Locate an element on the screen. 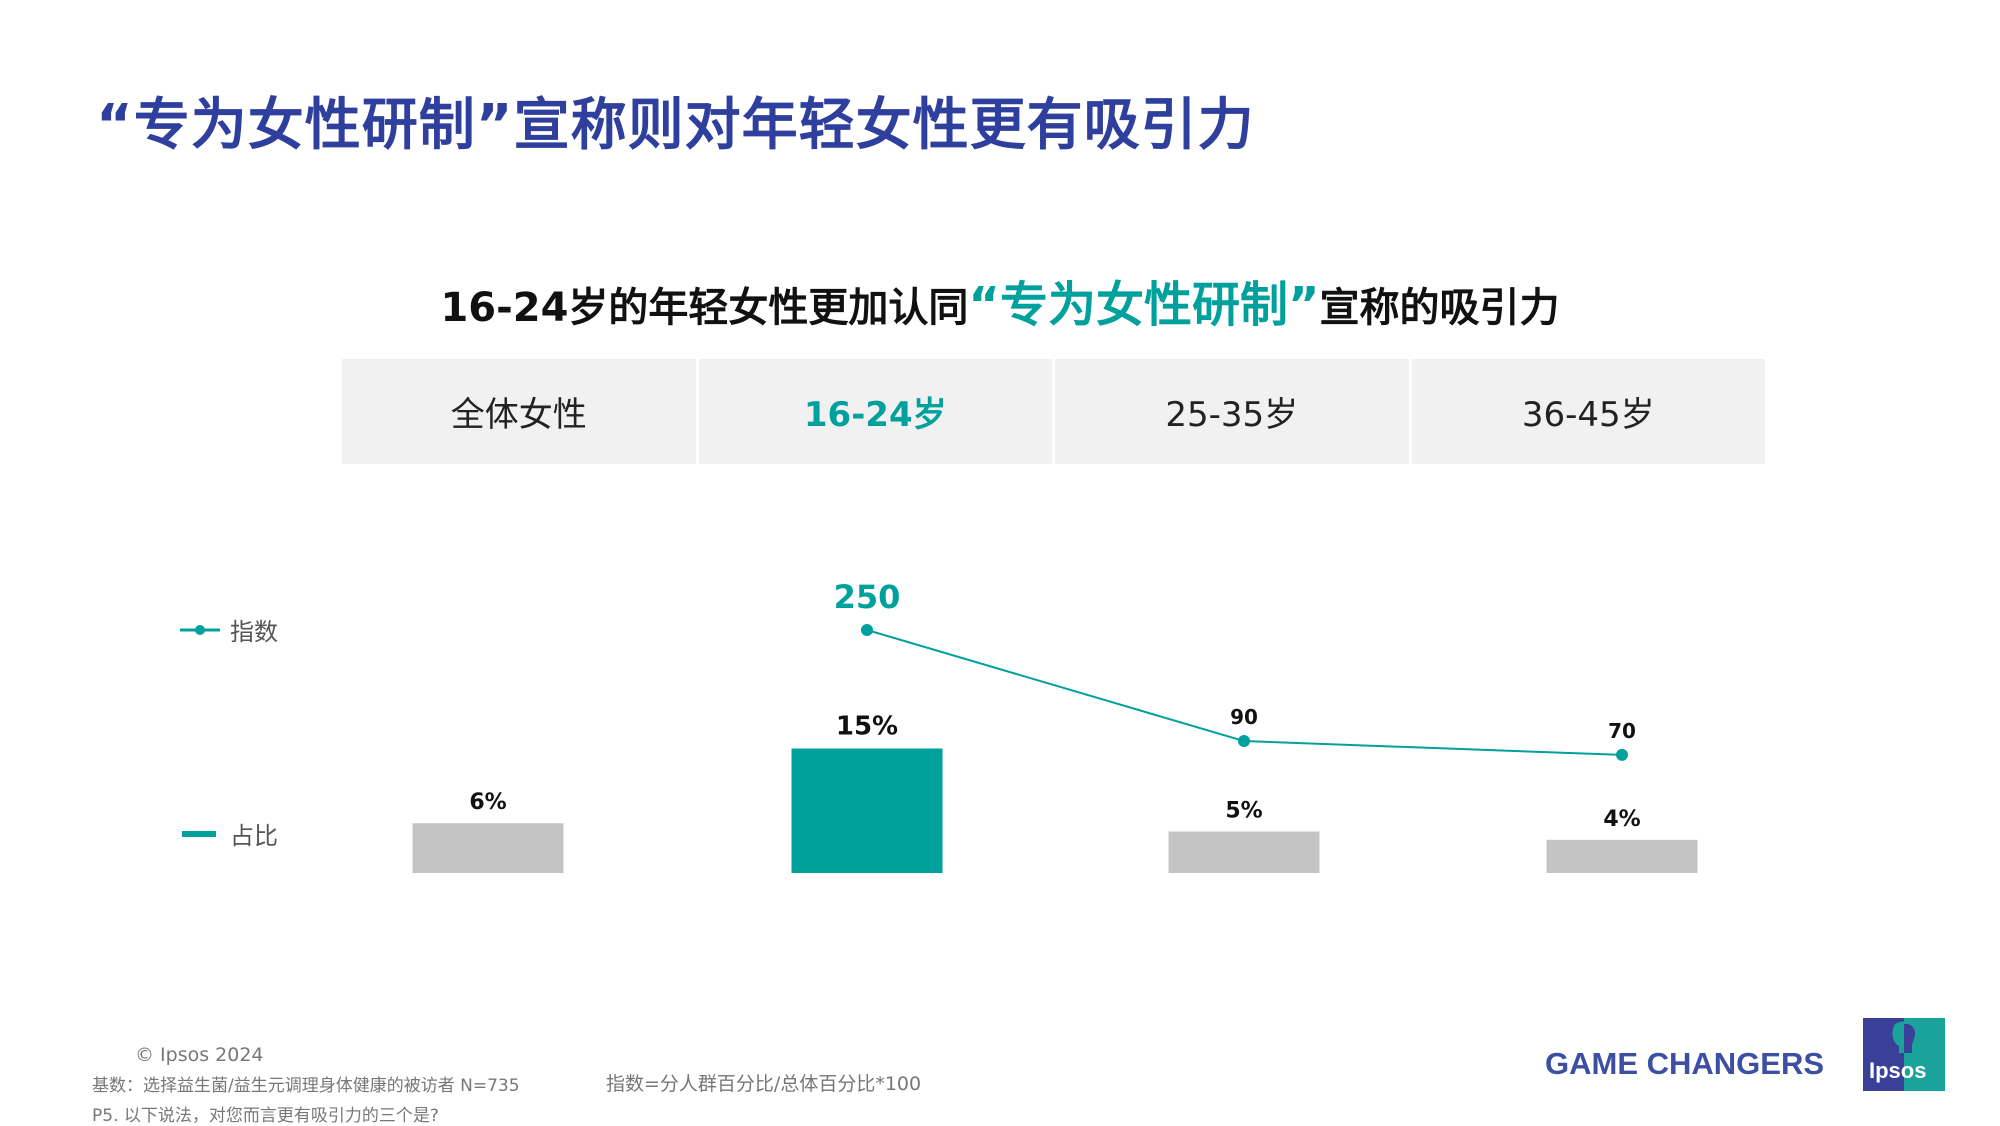 This screenshot has width=2000, height=1126. bar-label: 4% is located at coordinates (1621, 819).